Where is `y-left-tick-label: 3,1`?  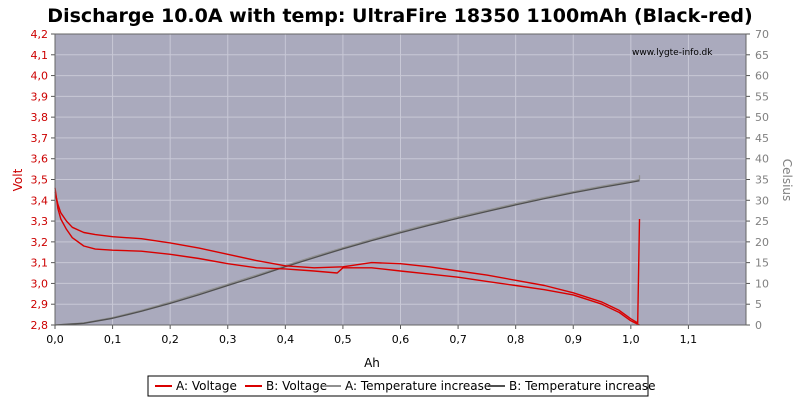
y-left-tick-label: 3,1 is located at coordinates (40, 263).